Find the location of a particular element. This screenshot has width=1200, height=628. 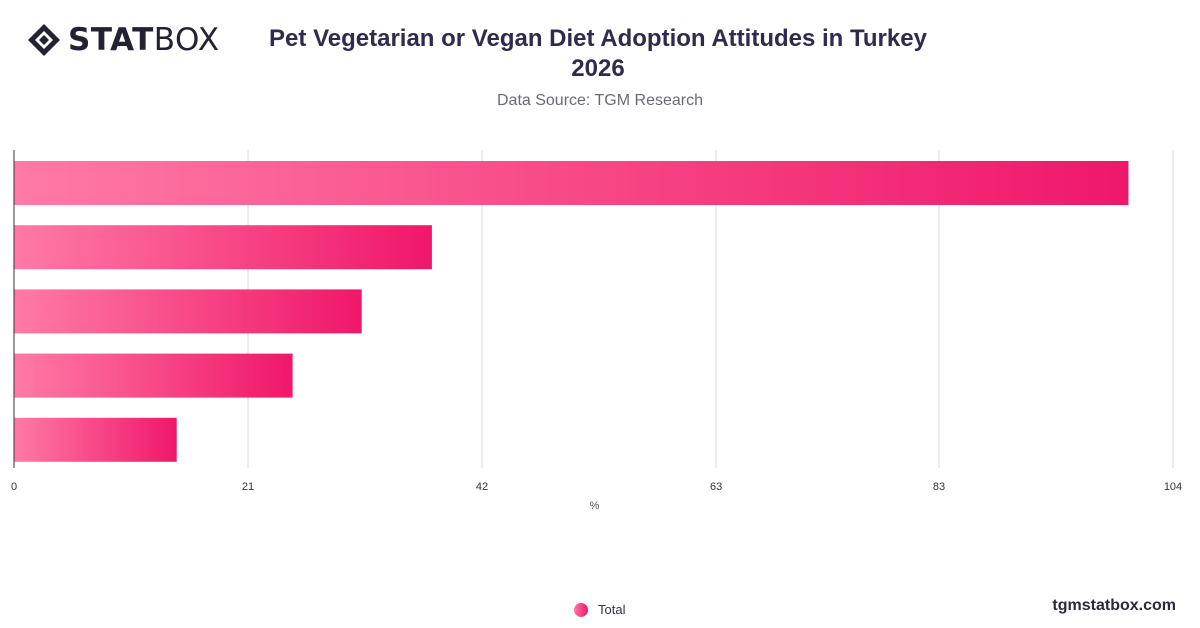

x-tick-label: 42 is located at coordinates (482, 487).